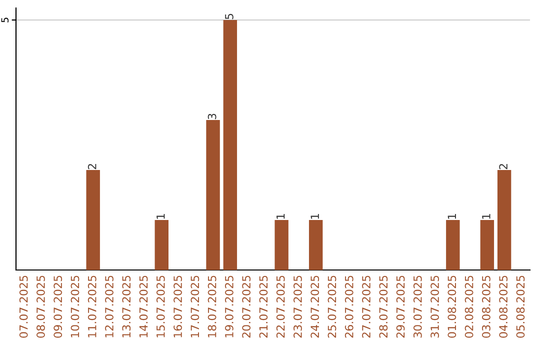  Describe the element at coordinates (195, 307) in the screenshot. I see `x-tick-label: 17.07.2025` at that location.